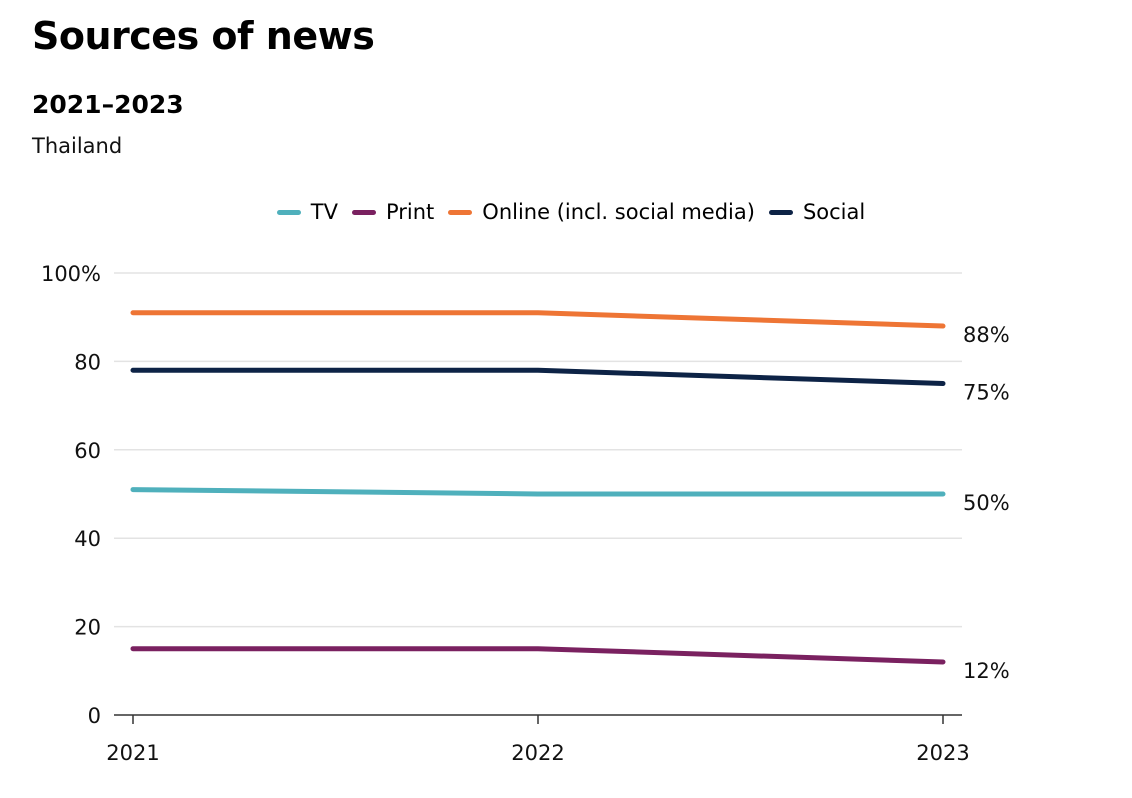  Describe the element at coordinates (986, 671) in the screenshot. I see `end-label-print: 12%` at that location.